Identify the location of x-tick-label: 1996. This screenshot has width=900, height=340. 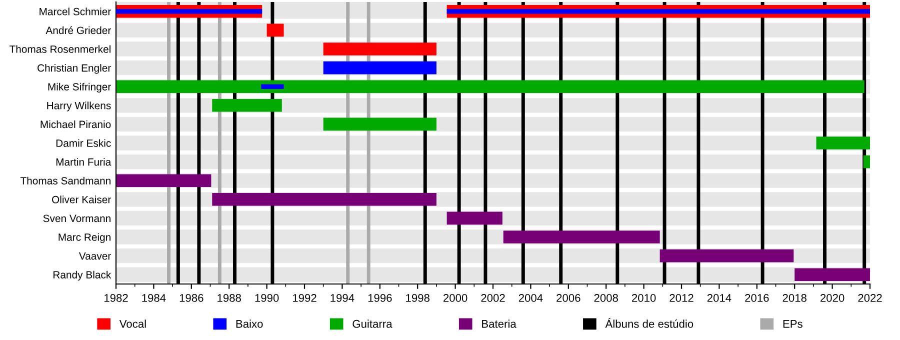
(380, 298).